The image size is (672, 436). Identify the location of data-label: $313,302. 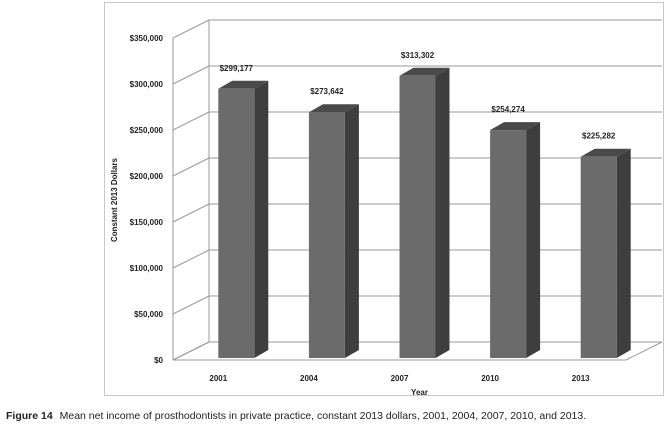
(418, 55).